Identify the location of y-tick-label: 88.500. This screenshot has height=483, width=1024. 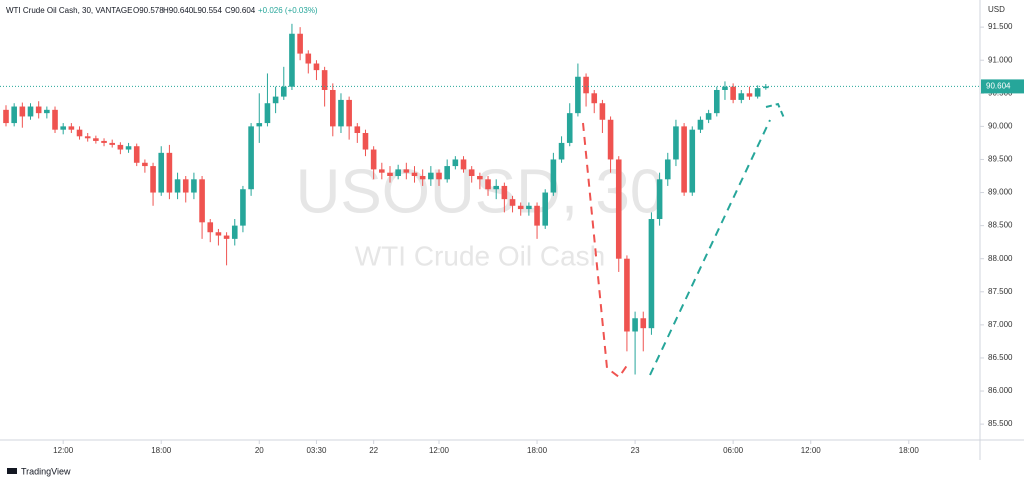
(1000, 225).